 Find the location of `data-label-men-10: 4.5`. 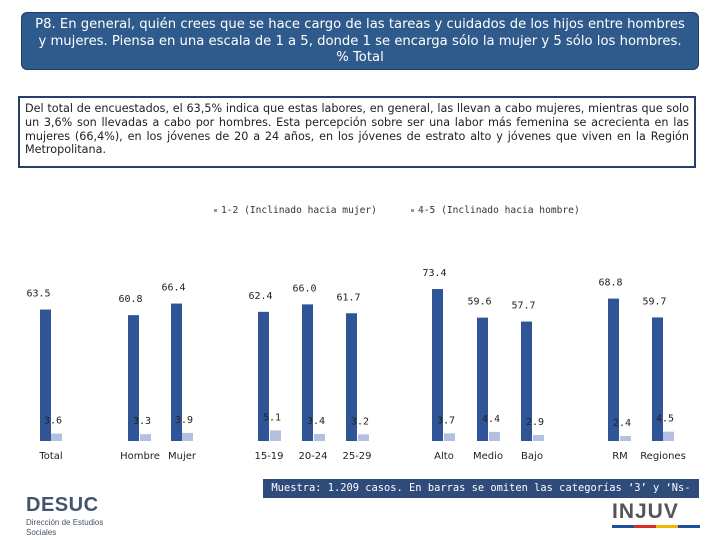

data-label-men-10: 4.5 is located at coordinates (665, 419).